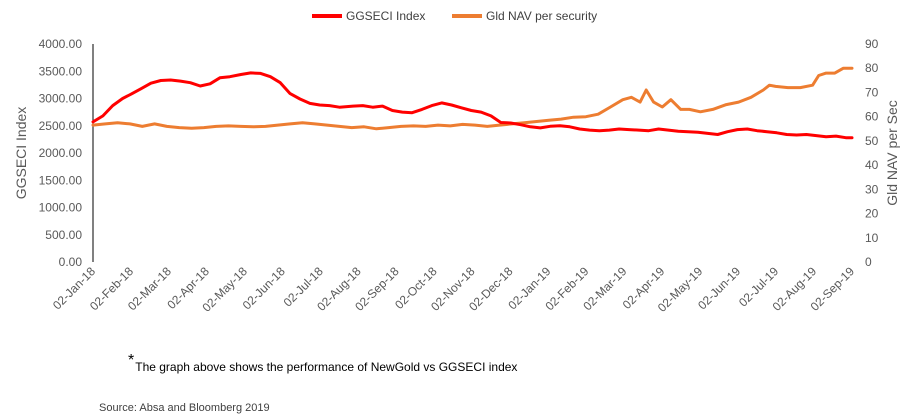  What do you see at coordinates (892, 153) in the screenshot?
I see `y-axis-right-title: Gld NAV per Sec` at bounding box center [892, 153].